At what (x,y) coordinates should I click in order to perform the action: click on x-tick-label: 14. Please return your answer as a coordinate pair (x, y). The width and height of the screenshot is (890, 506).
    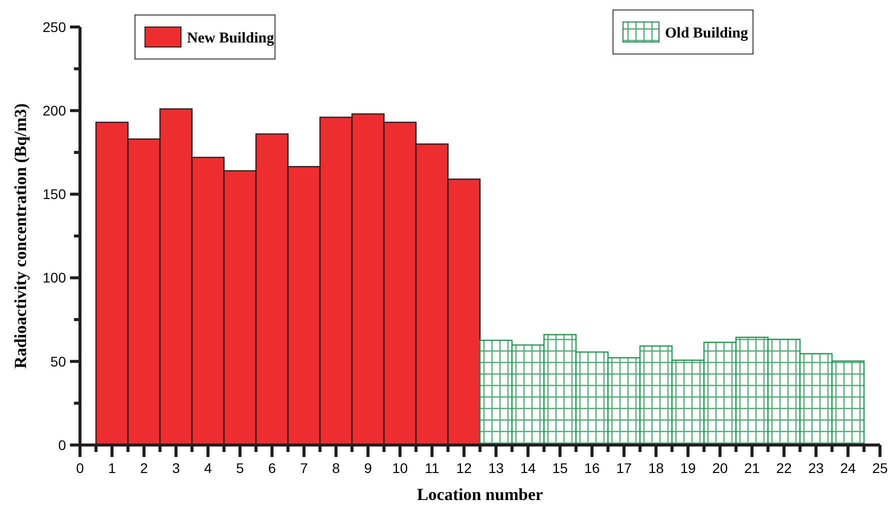
    Looking at the image, I should click on (528, 468).